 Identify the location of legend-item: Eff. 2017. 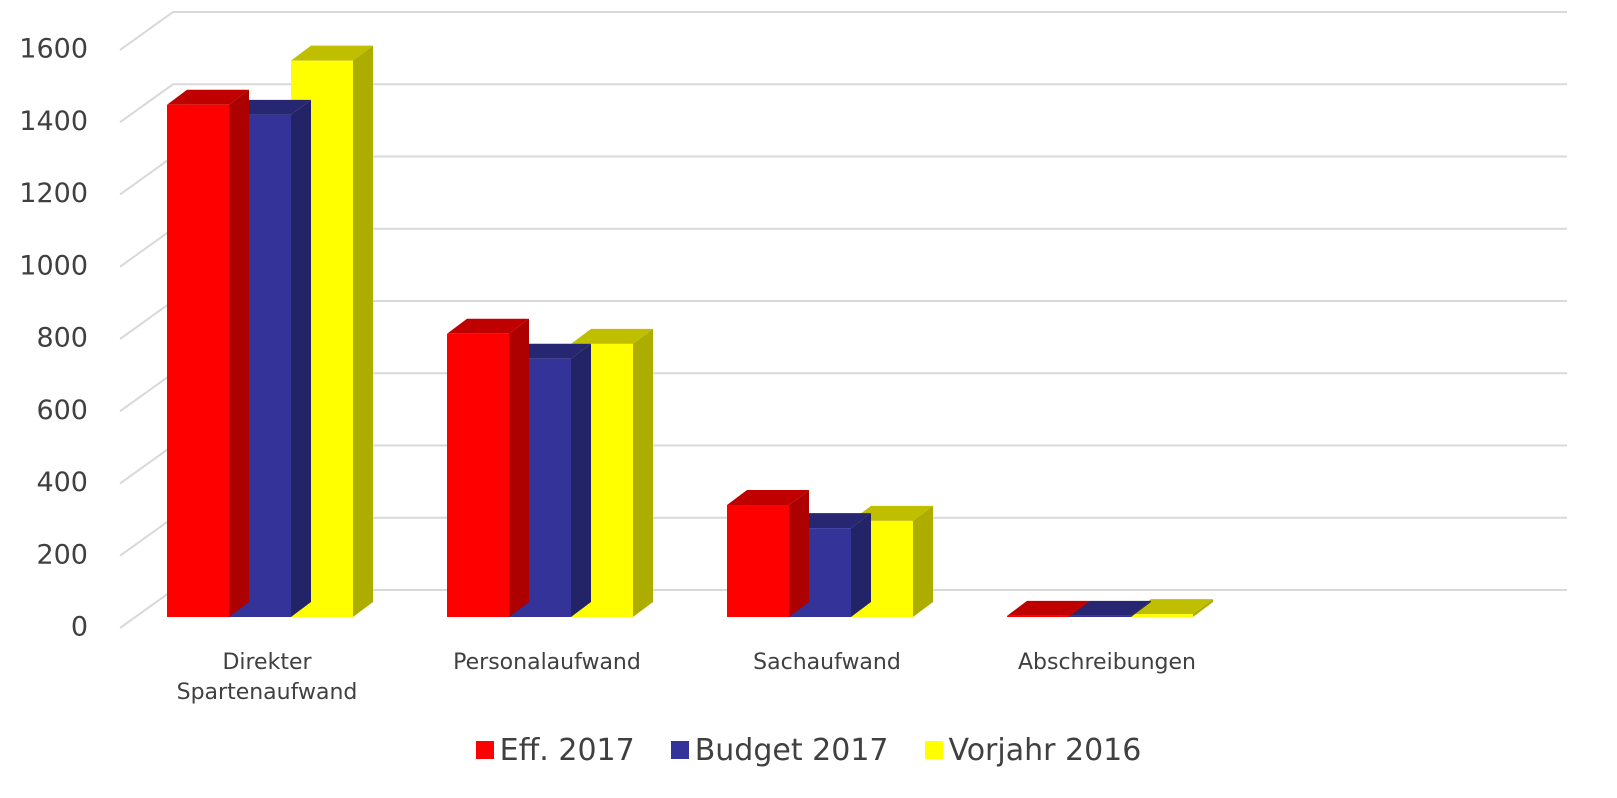
(555, 750).